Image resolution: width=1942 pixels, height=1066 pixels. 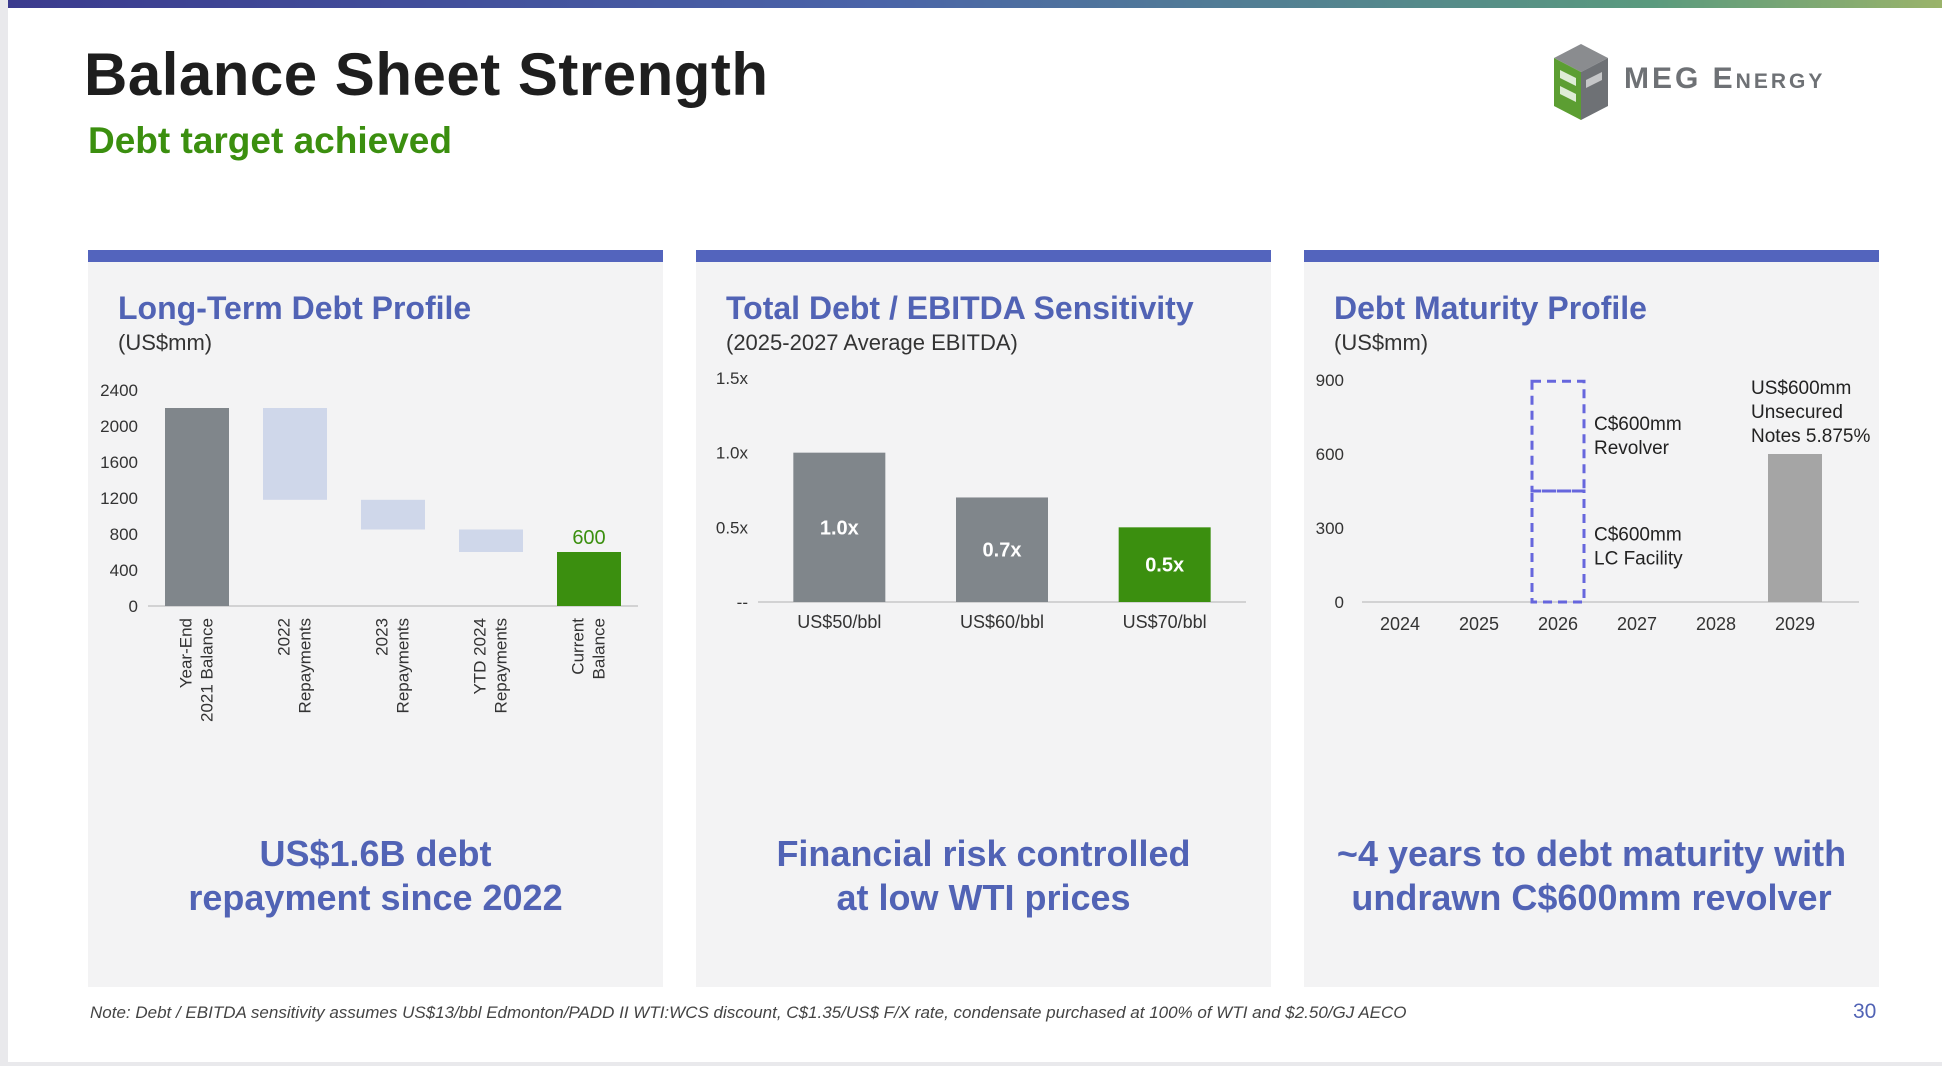 I want to click on panel-takeaway: US$1.6B debt repayment since 2022, so click(x=375, y=876).